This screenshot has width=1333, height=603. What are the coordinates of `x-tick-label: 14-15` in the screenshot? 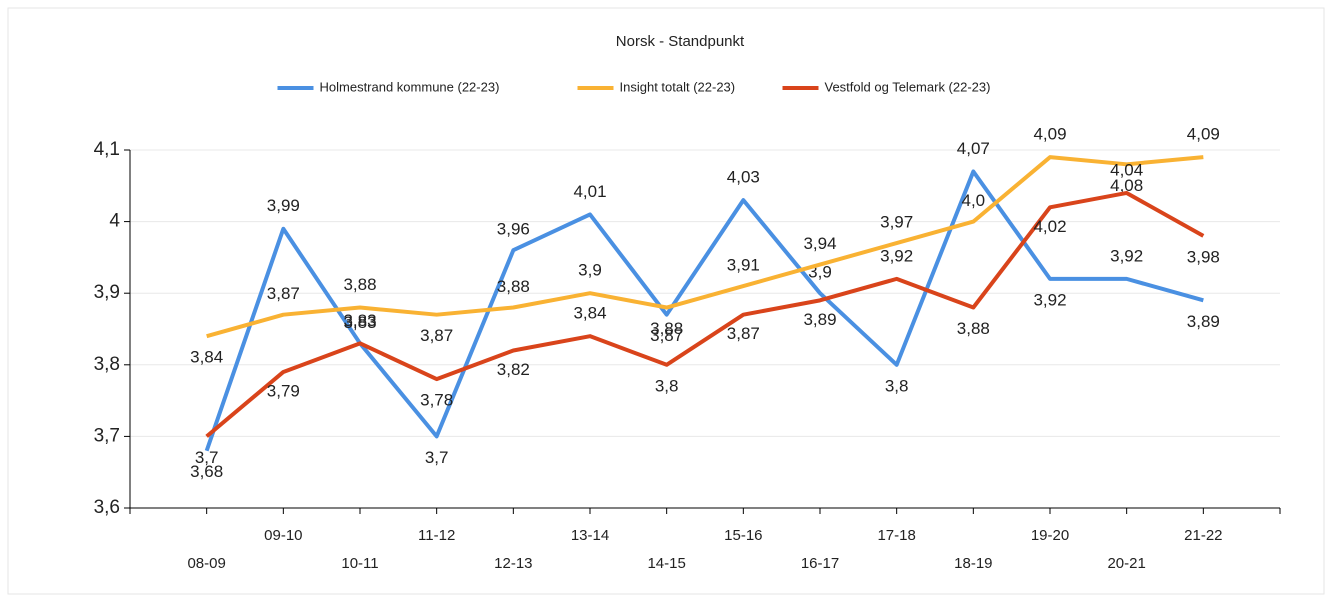 It's located at (666, 563).